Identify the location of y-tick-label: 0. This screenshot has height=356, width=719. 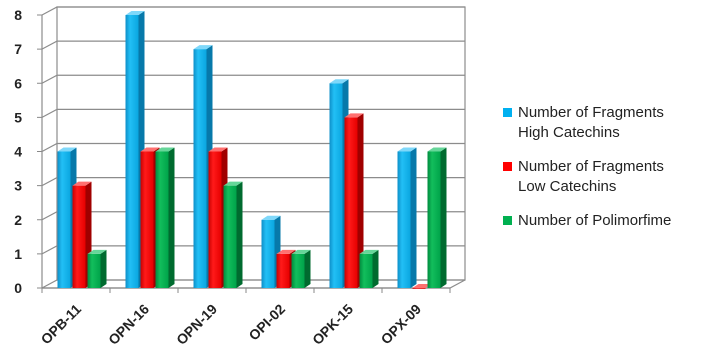
(18, 288).